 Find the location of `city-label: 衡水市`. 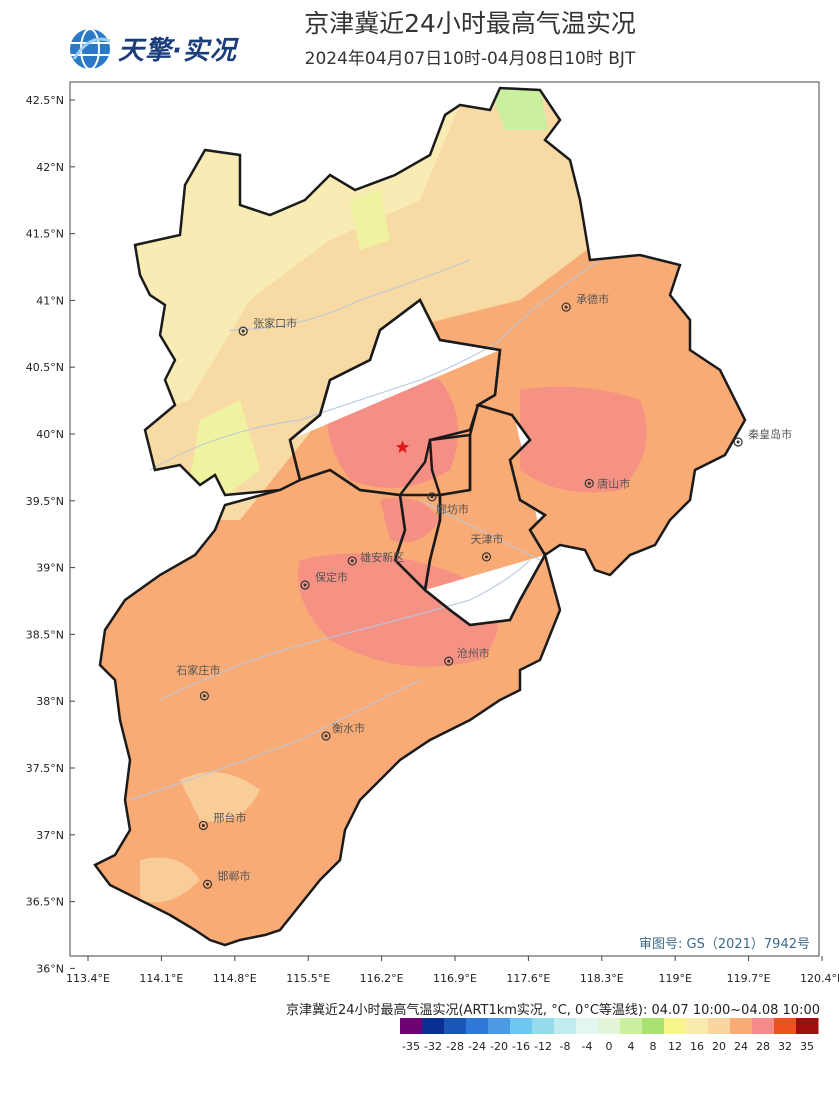

city-label: 衡水市 is located at coordinates (348, 728).